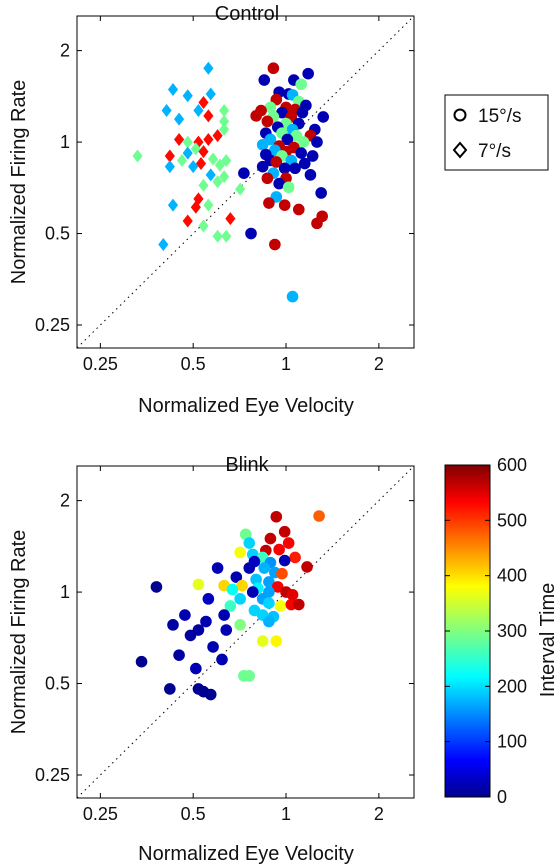  I want to click on blink-xtick-label: 0.5, so click(193, 814).